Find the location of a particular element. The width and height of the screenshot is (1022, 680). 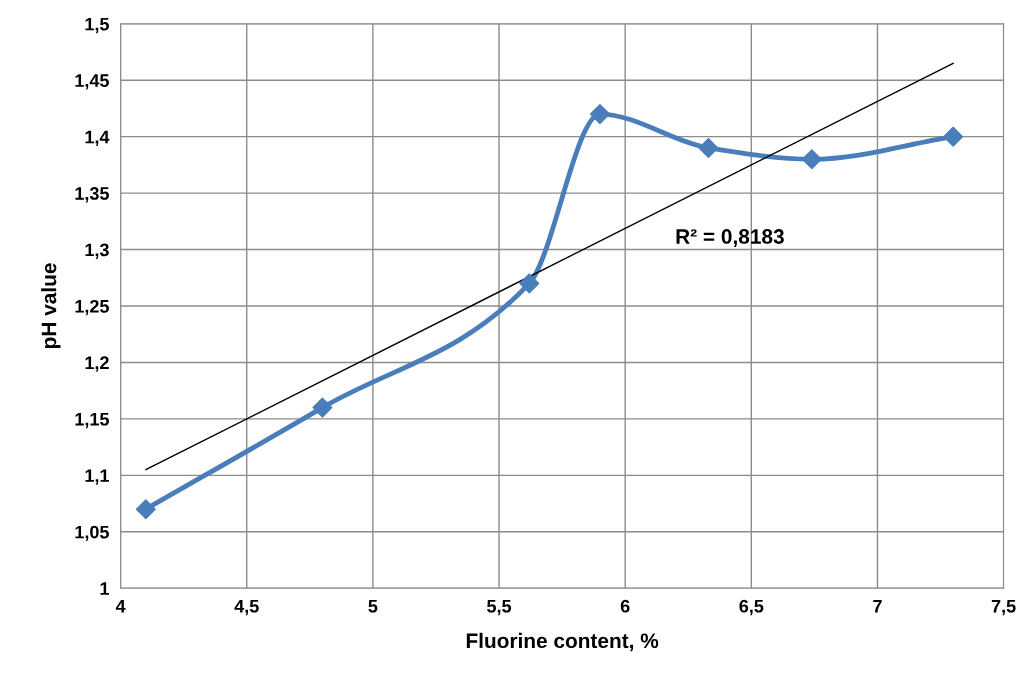

x-tick-label: 7,5 is located at coordinates (1003, 607).